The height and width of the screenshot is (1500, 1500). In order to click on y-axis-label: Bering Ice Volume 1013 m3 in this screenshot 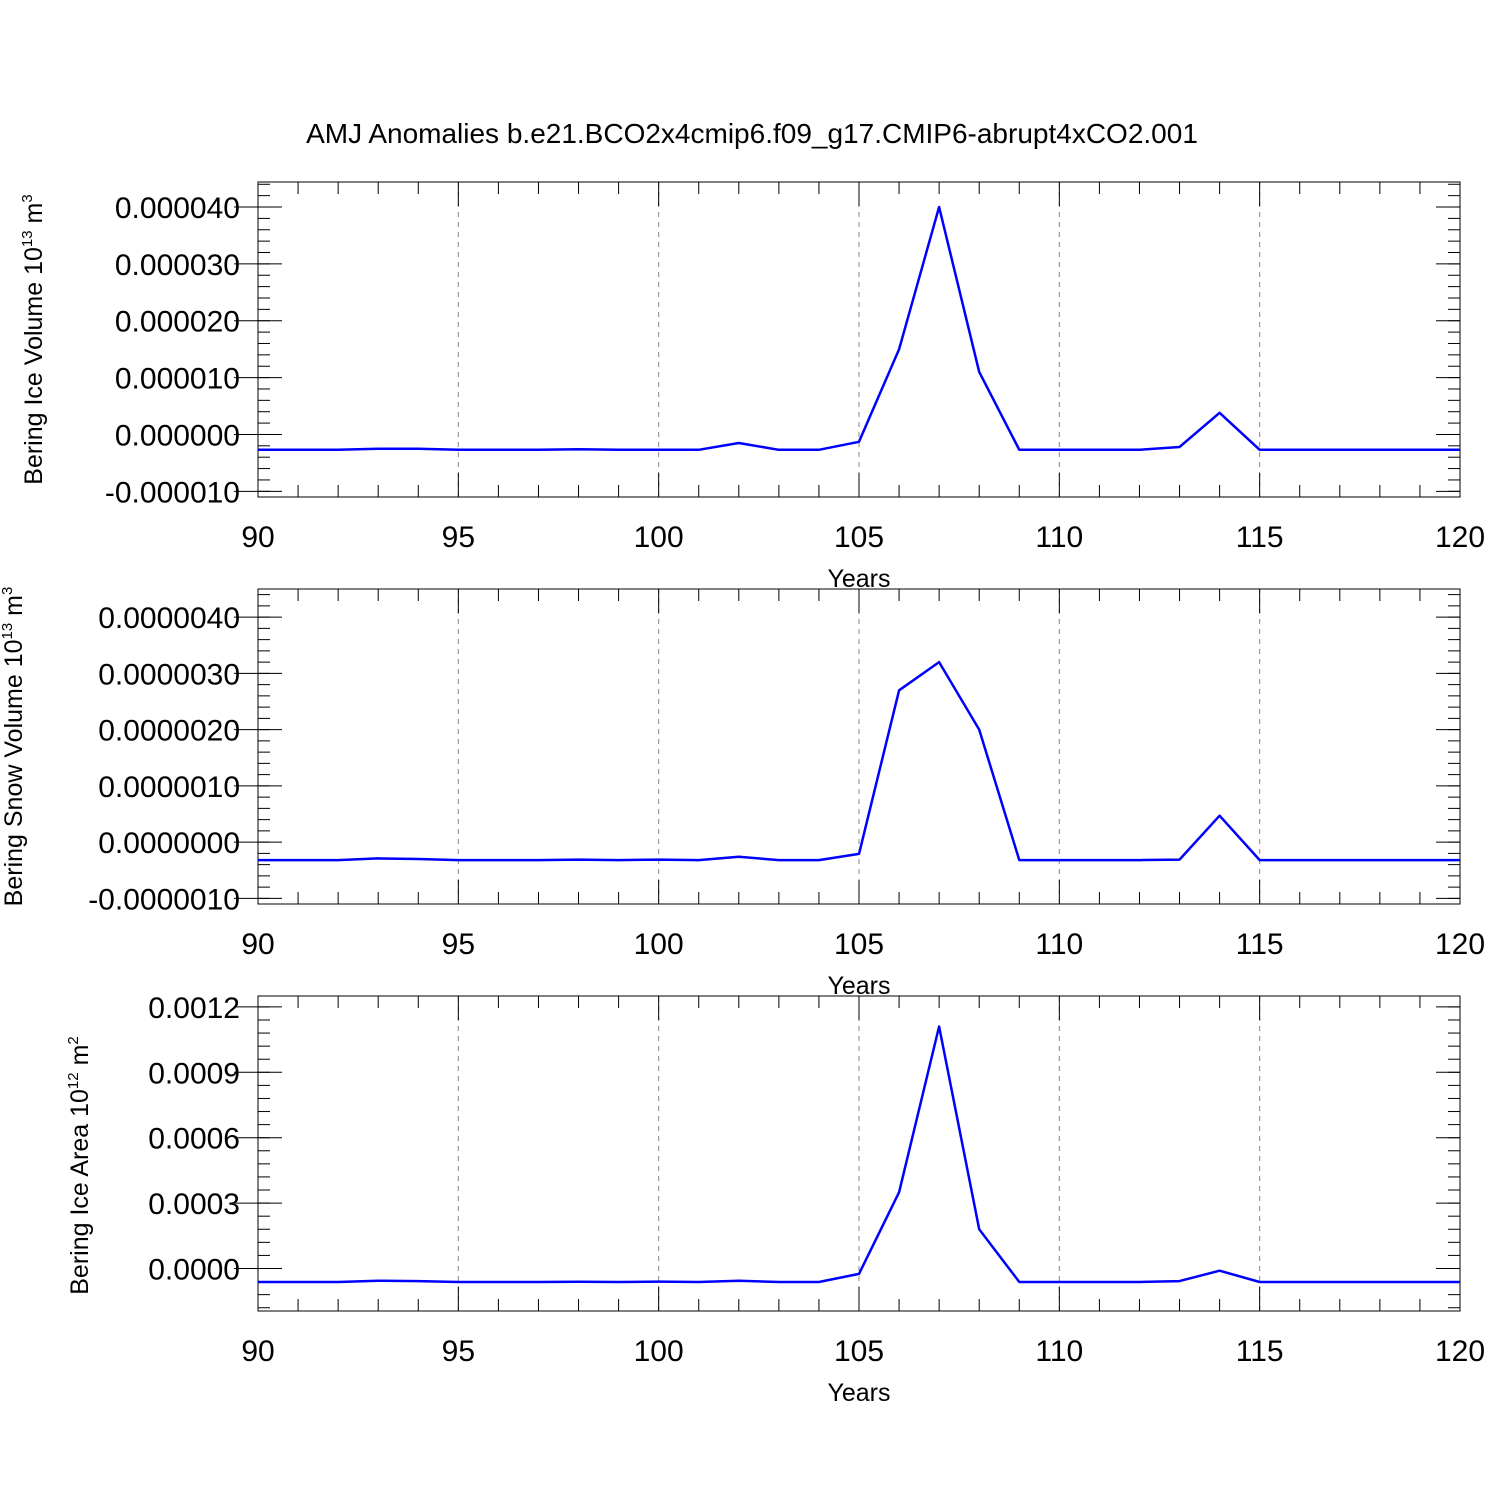, I will do `click(33, 339)`.